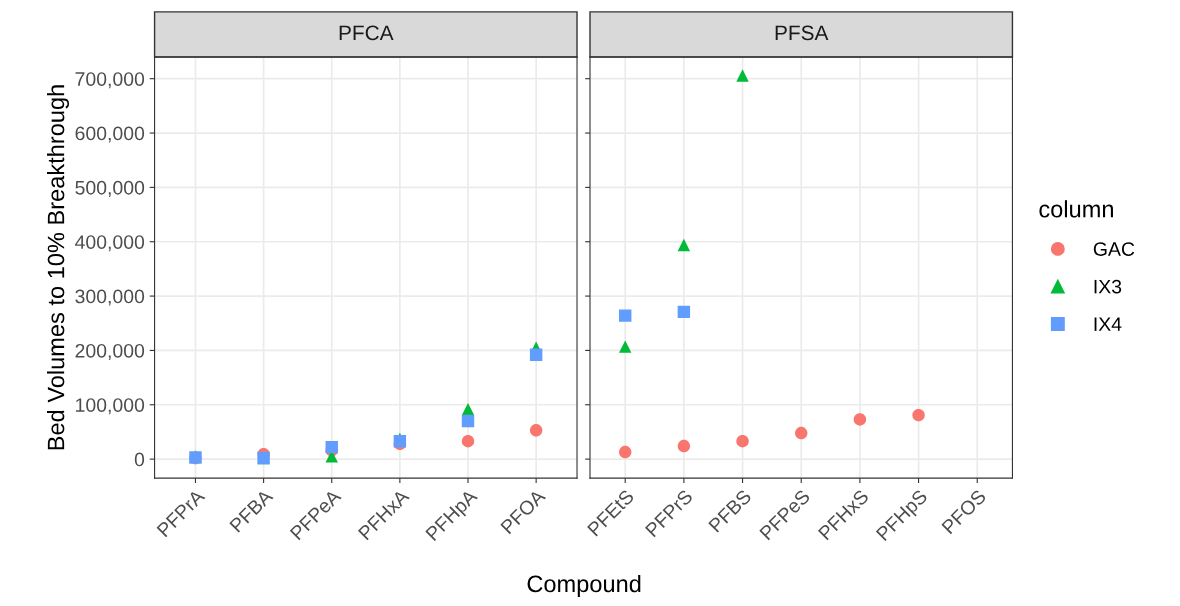 The width and height of the screenshot is (1180, 606). Describe the element at coordinates (110, 188) in the screenshot. I see `y-tick-label: 500,000` at that location.